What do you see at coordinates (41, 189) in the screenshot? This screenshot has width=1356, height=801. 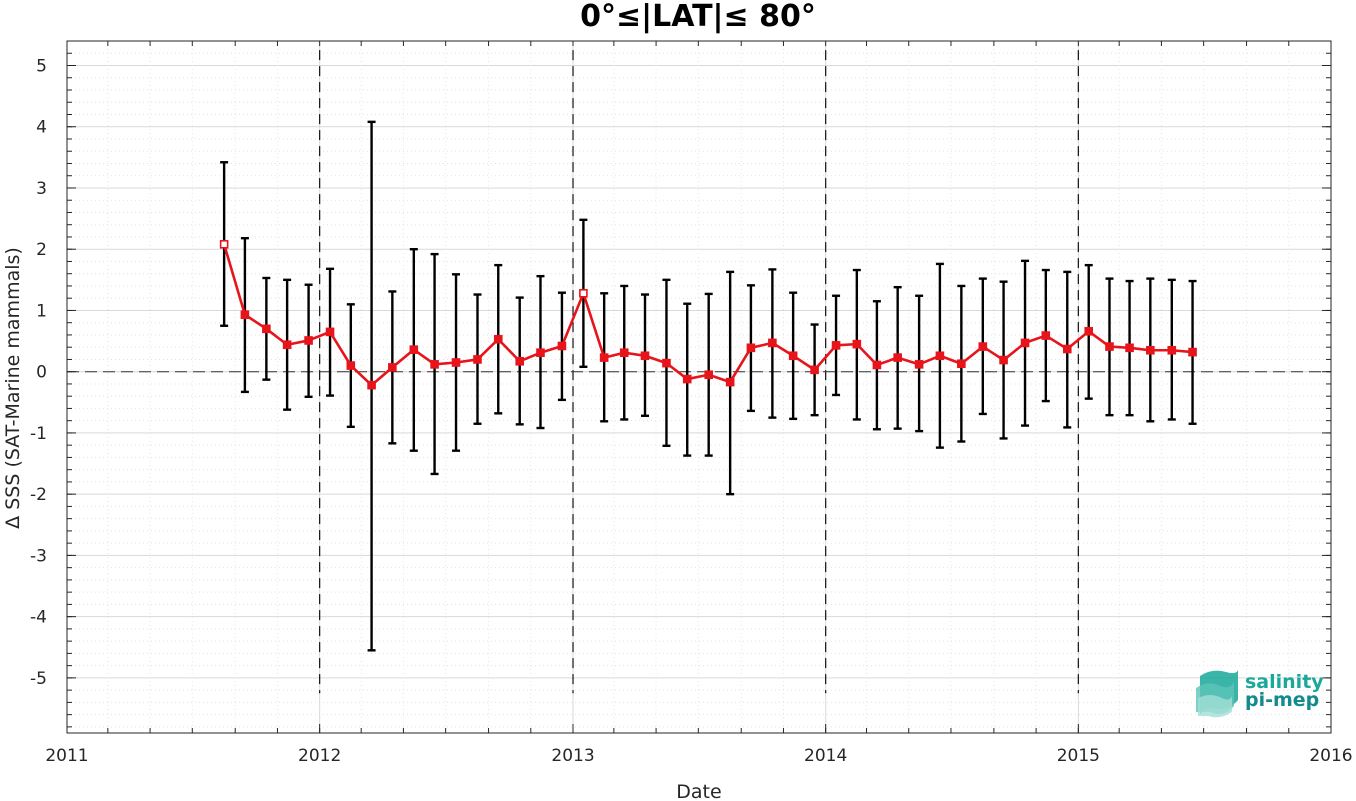 I see `y-tick-label: 3` at bounding box center [41, 189].